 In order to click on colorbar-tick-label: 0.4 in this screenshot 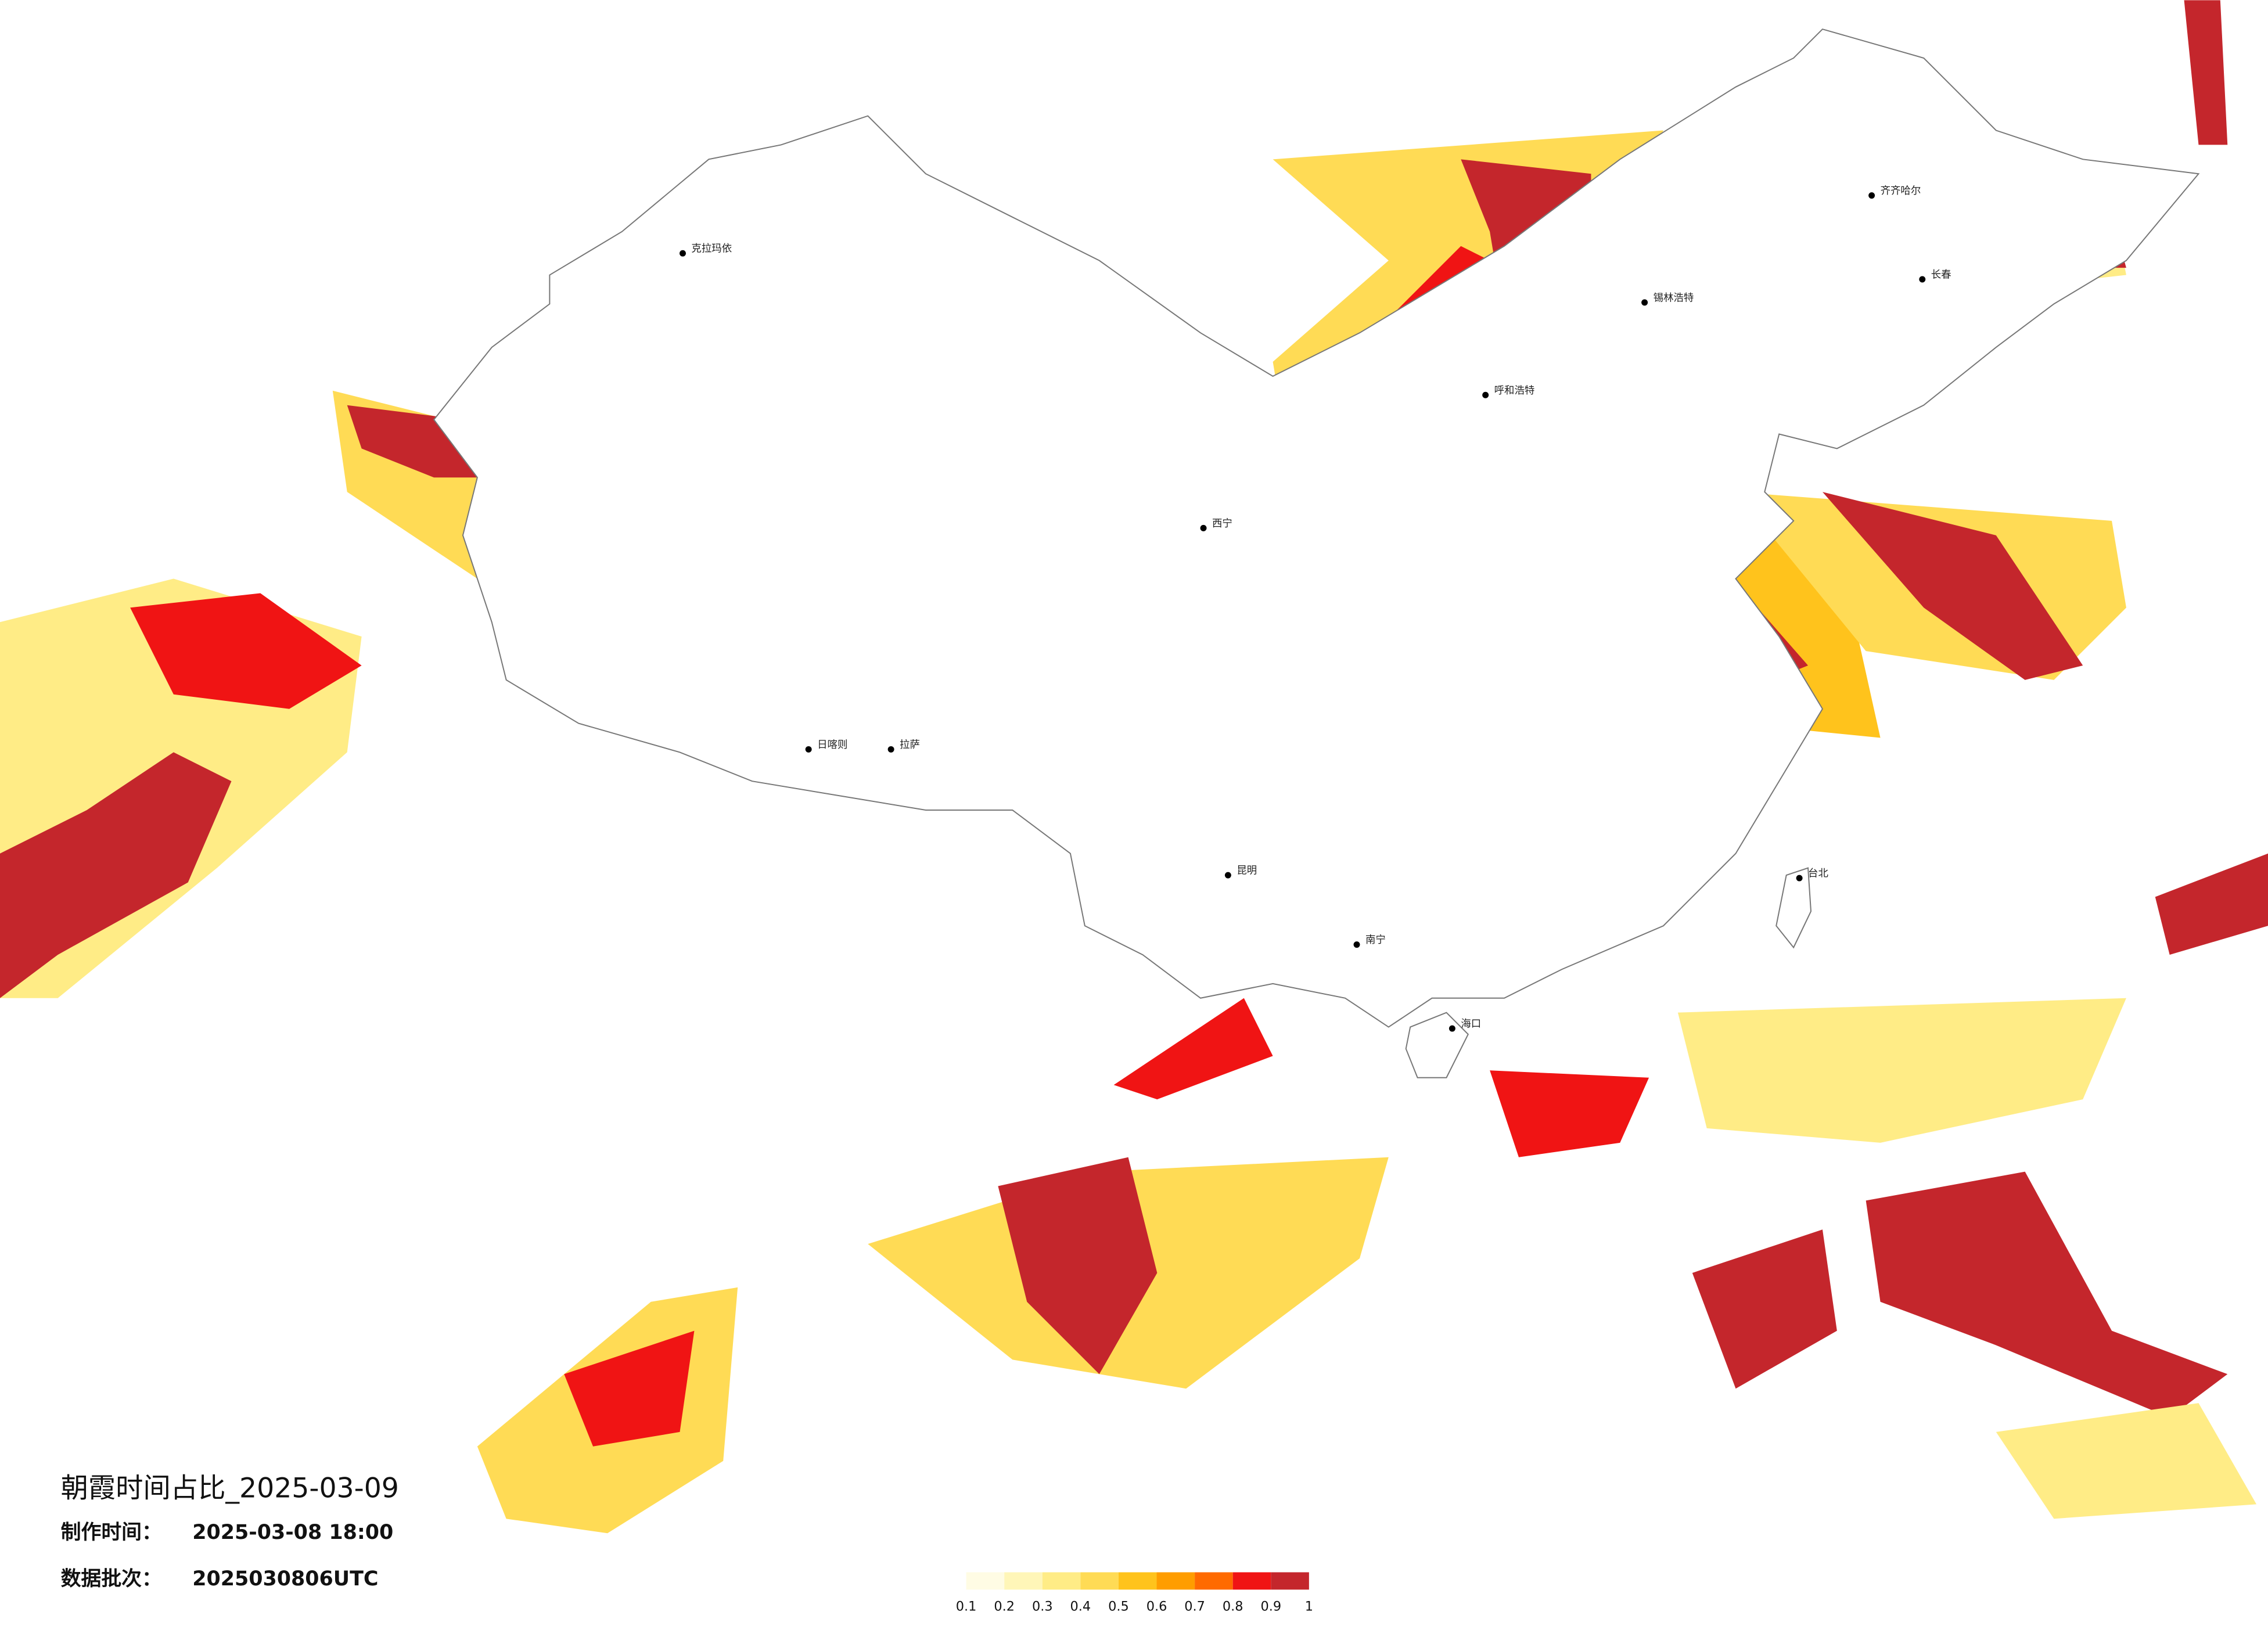, I will do `click(1080, 1606)`.